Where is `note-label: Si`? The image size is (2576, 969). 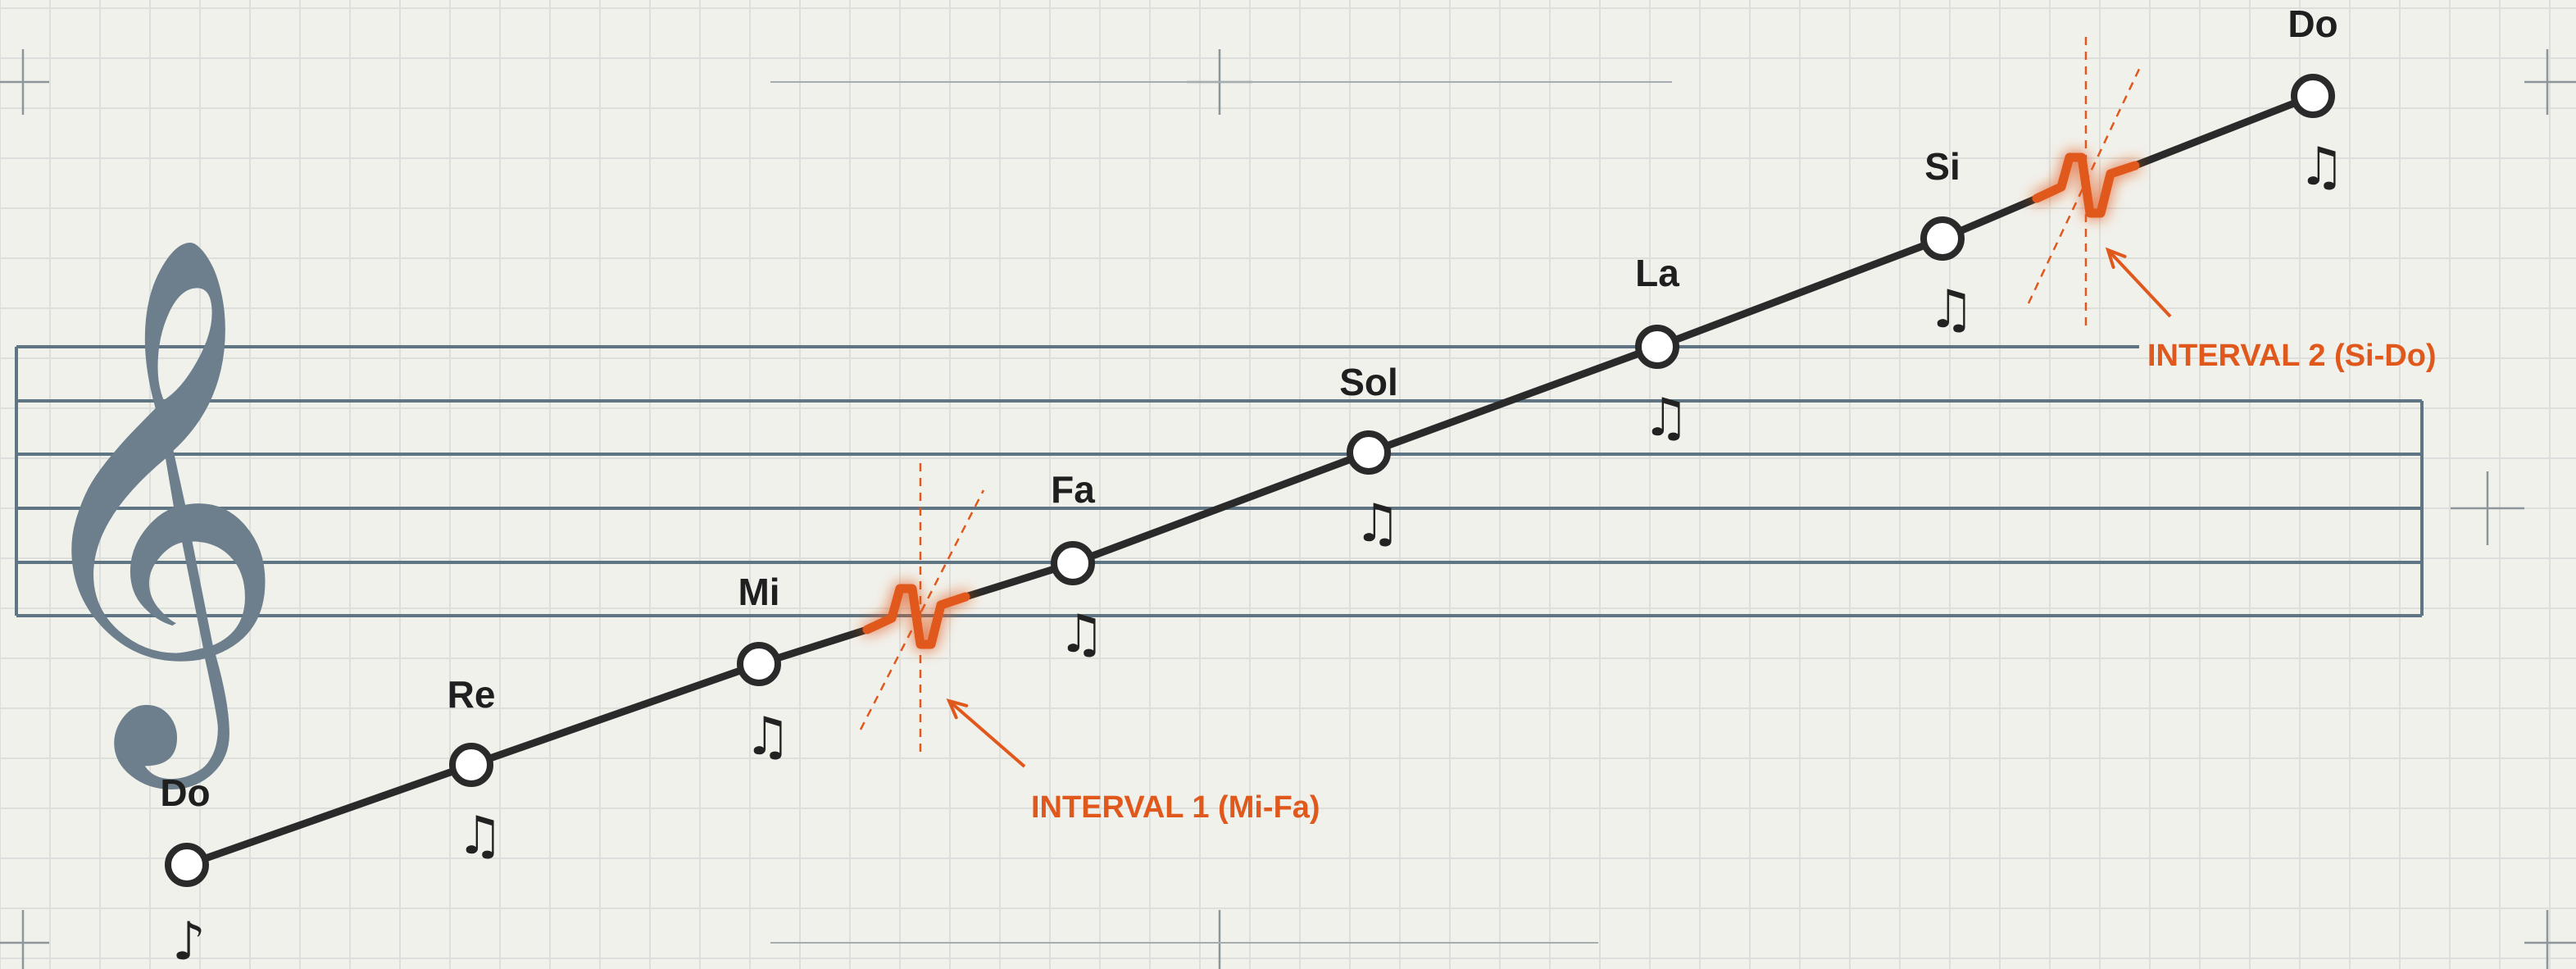
note-label: Si is located at coordinates (1942, 167).